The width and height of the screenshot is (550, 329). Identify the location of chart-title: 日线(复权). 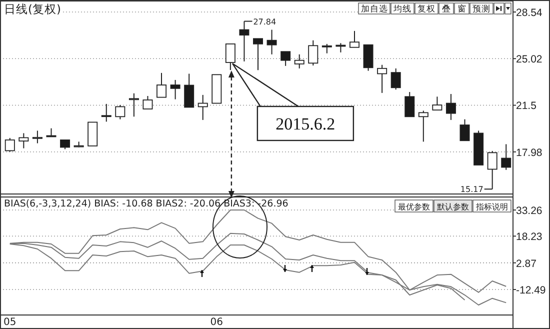
(32, 9).